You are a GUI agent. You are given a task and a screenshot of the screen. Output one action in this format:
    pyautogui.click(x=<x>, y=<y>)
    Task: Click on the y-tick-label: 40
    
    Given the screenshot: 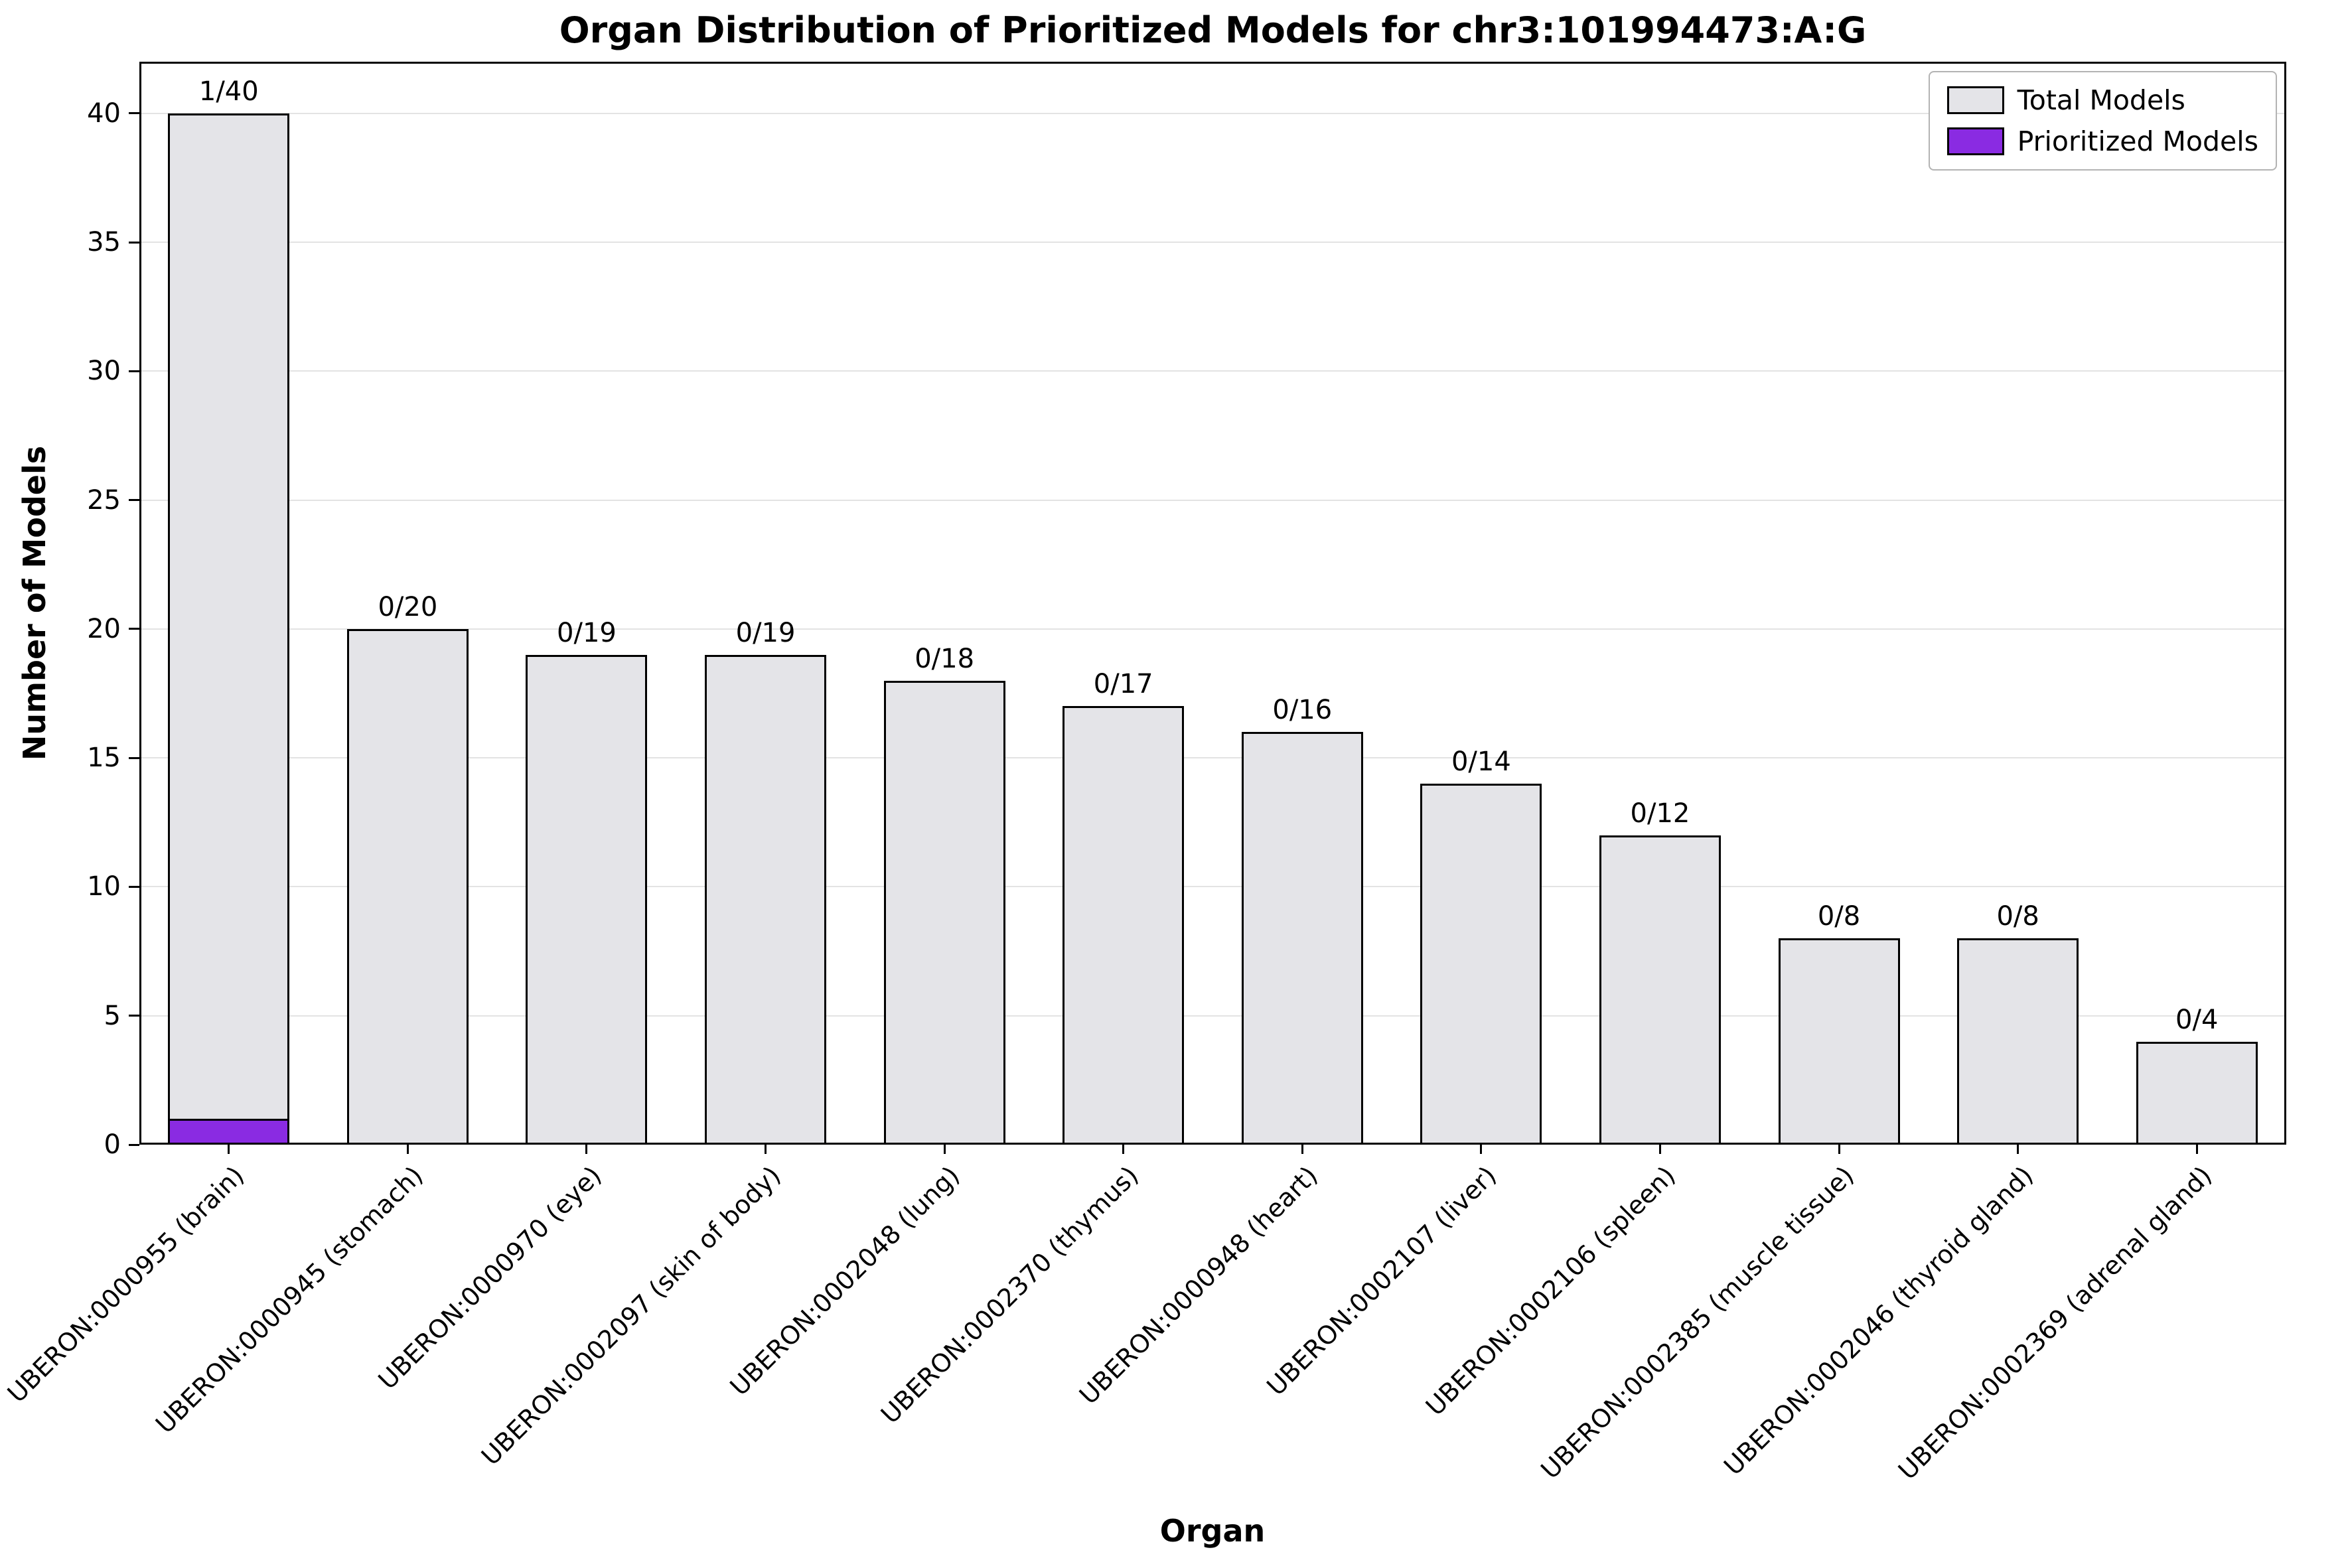 What is the action you would take?
    pyautogui.click(x=104, y=113)
    